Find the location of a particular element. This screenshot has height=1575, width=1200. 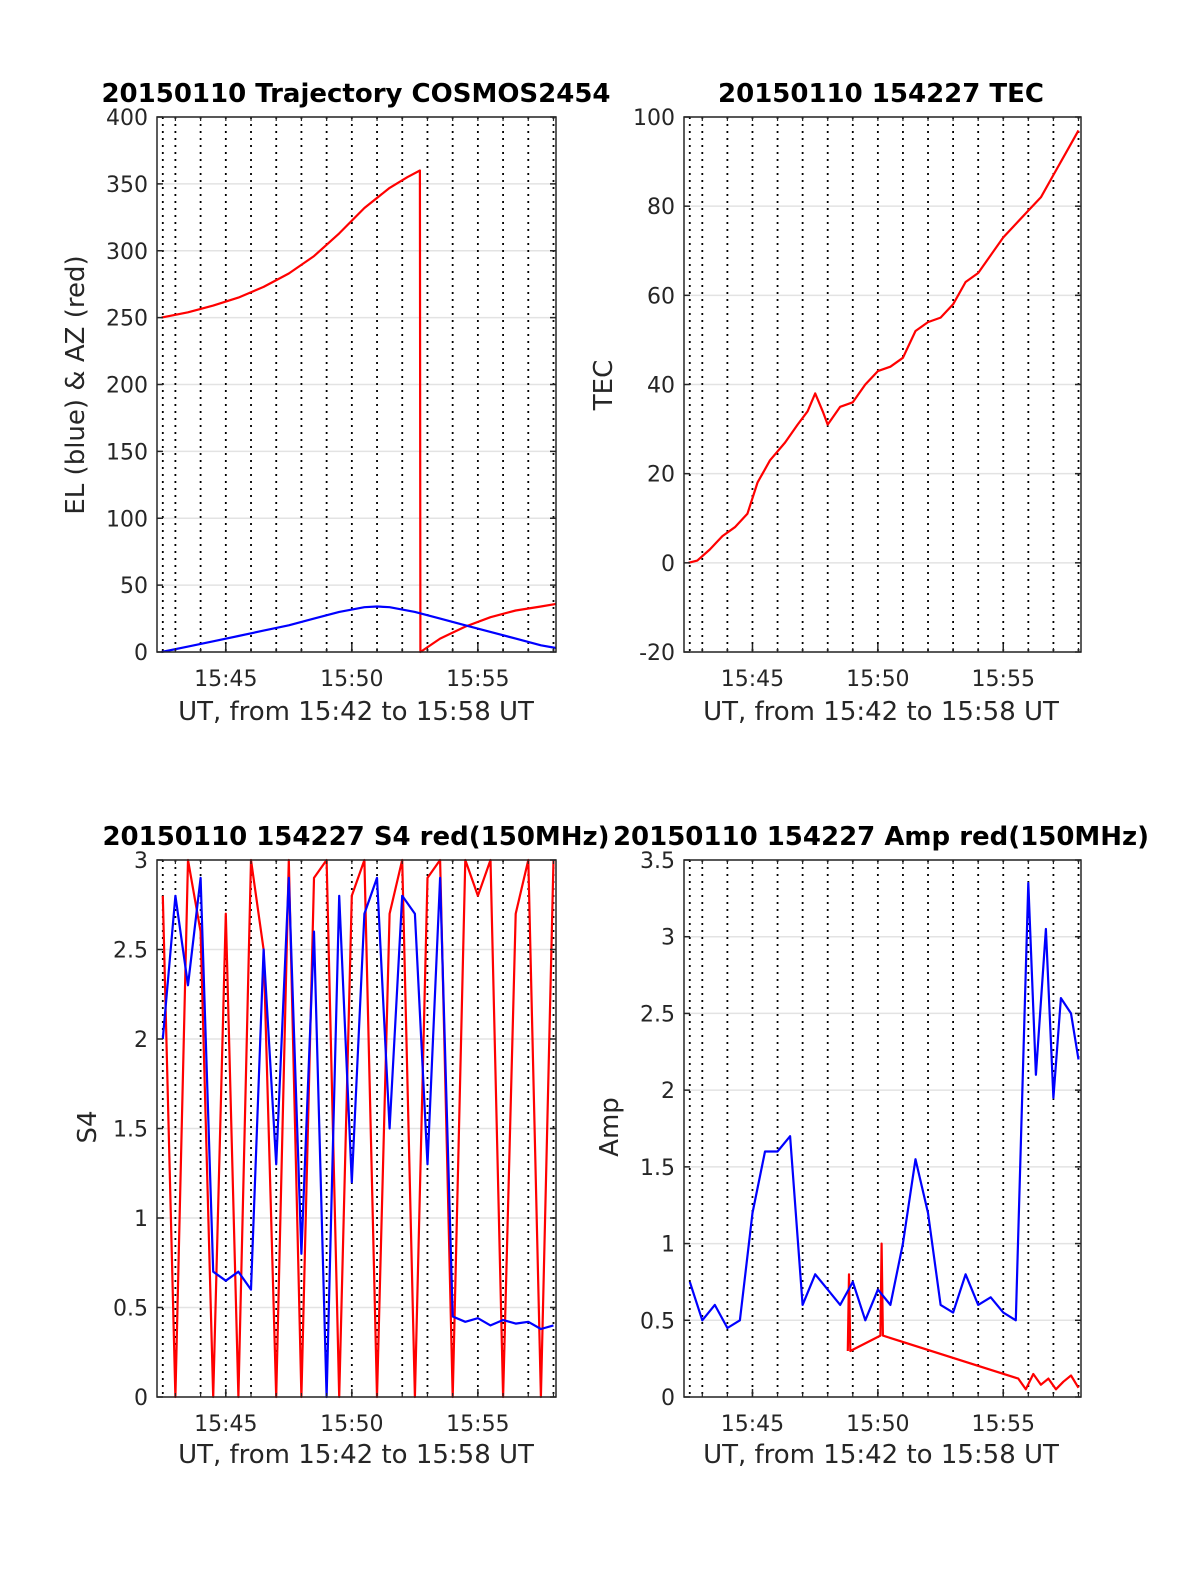

y-tick-label: 150 is located at coordinates (127, 452).